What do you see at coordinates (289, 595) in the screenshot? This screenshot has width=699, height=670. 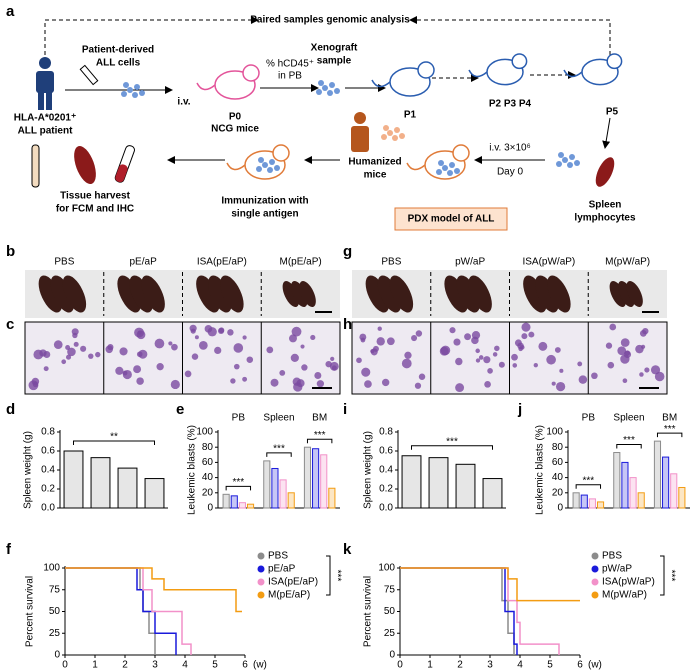 I see `legend-label: M(pE/aP)` at bounding box center [289, 595].